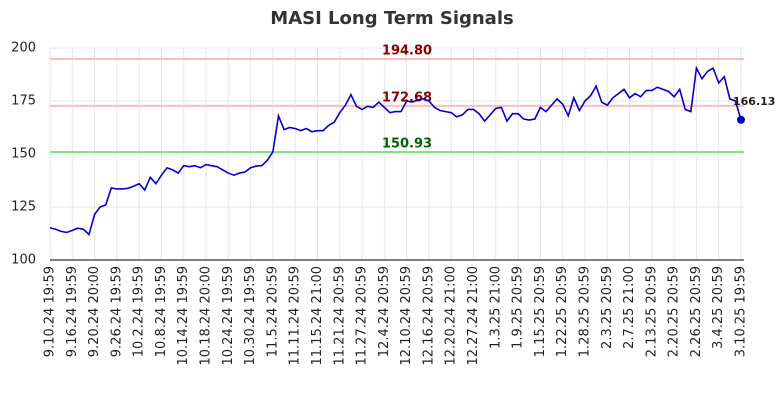 This screenshot has height=404, width=784. Describe the element at coordinates (741, 119) in the screenshot. I see `last-point` at that location.